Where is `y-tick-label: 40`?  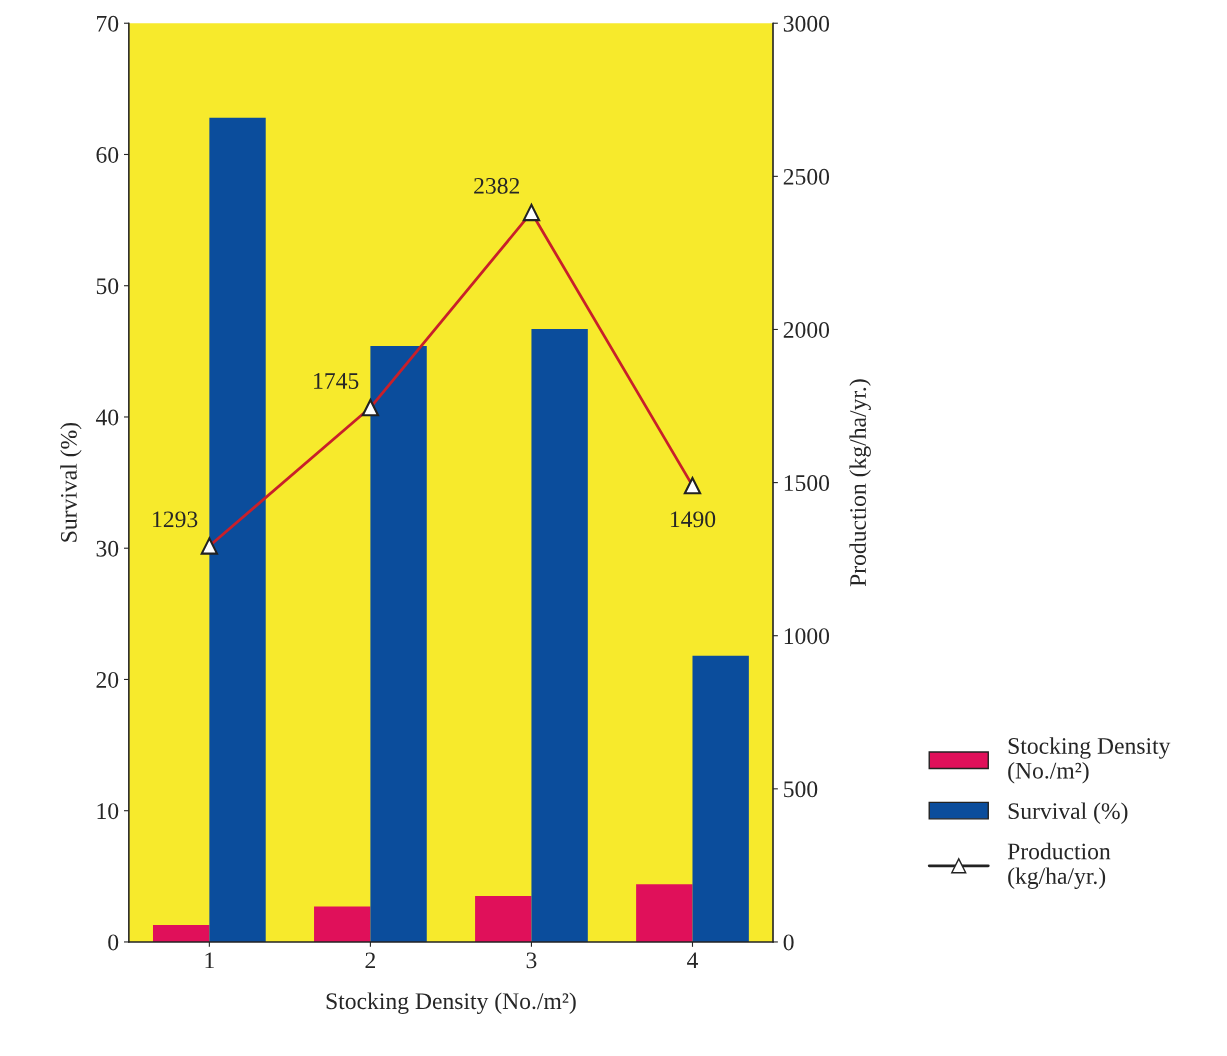
y-tick-label: 40 is located at coordinates (107, 417).